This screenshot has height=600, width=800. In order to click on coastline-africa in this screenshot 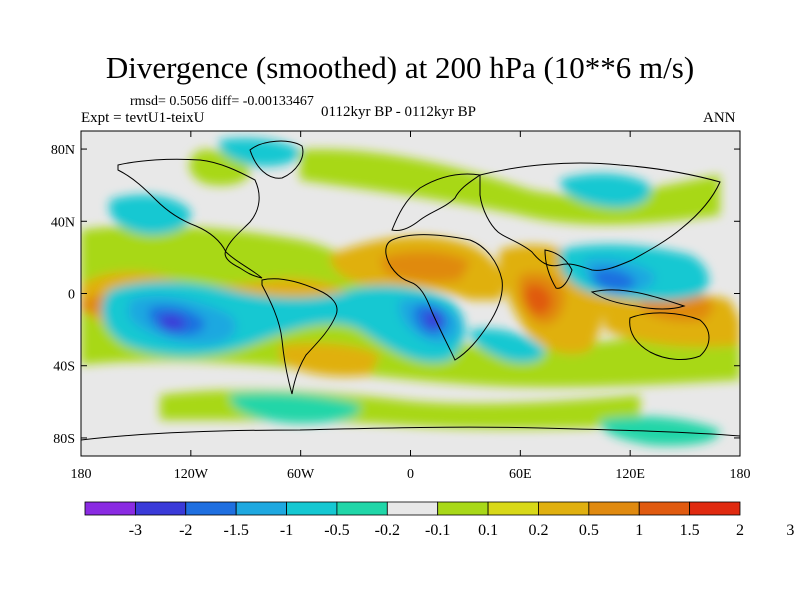, I will do `click(444, 297)`.